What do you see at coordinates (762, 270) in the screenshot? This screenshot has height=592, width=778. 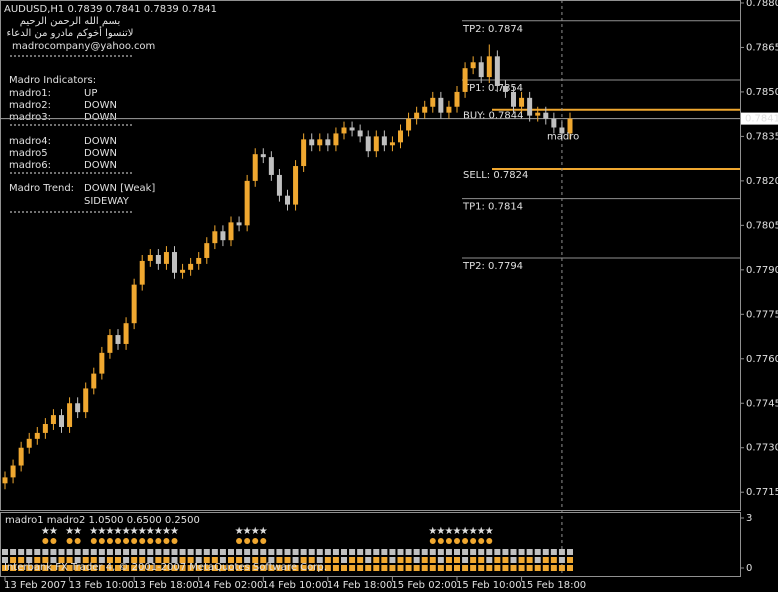 I see `y-tick-label: 0.7790` at bounding box center [762, 270].